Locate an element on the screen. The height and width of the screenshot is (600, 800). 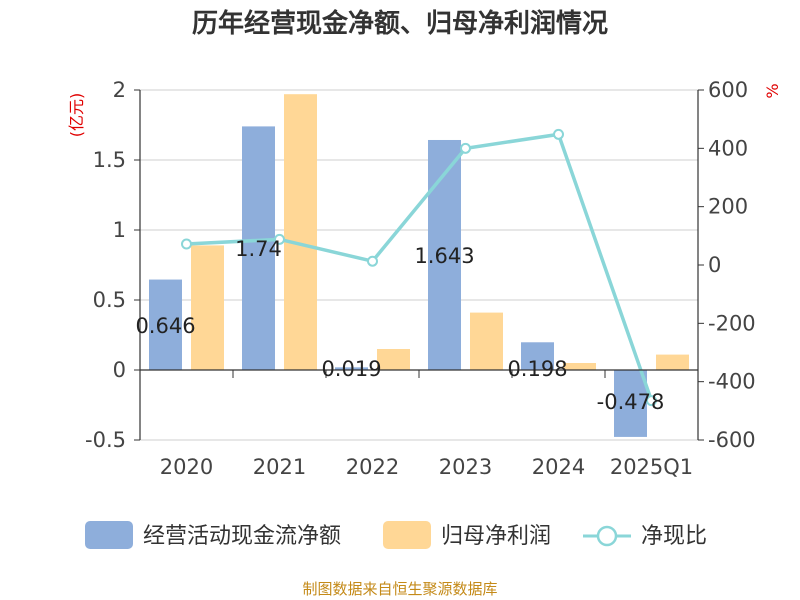
category-label: 2023 is located at coordinates (465, 467).